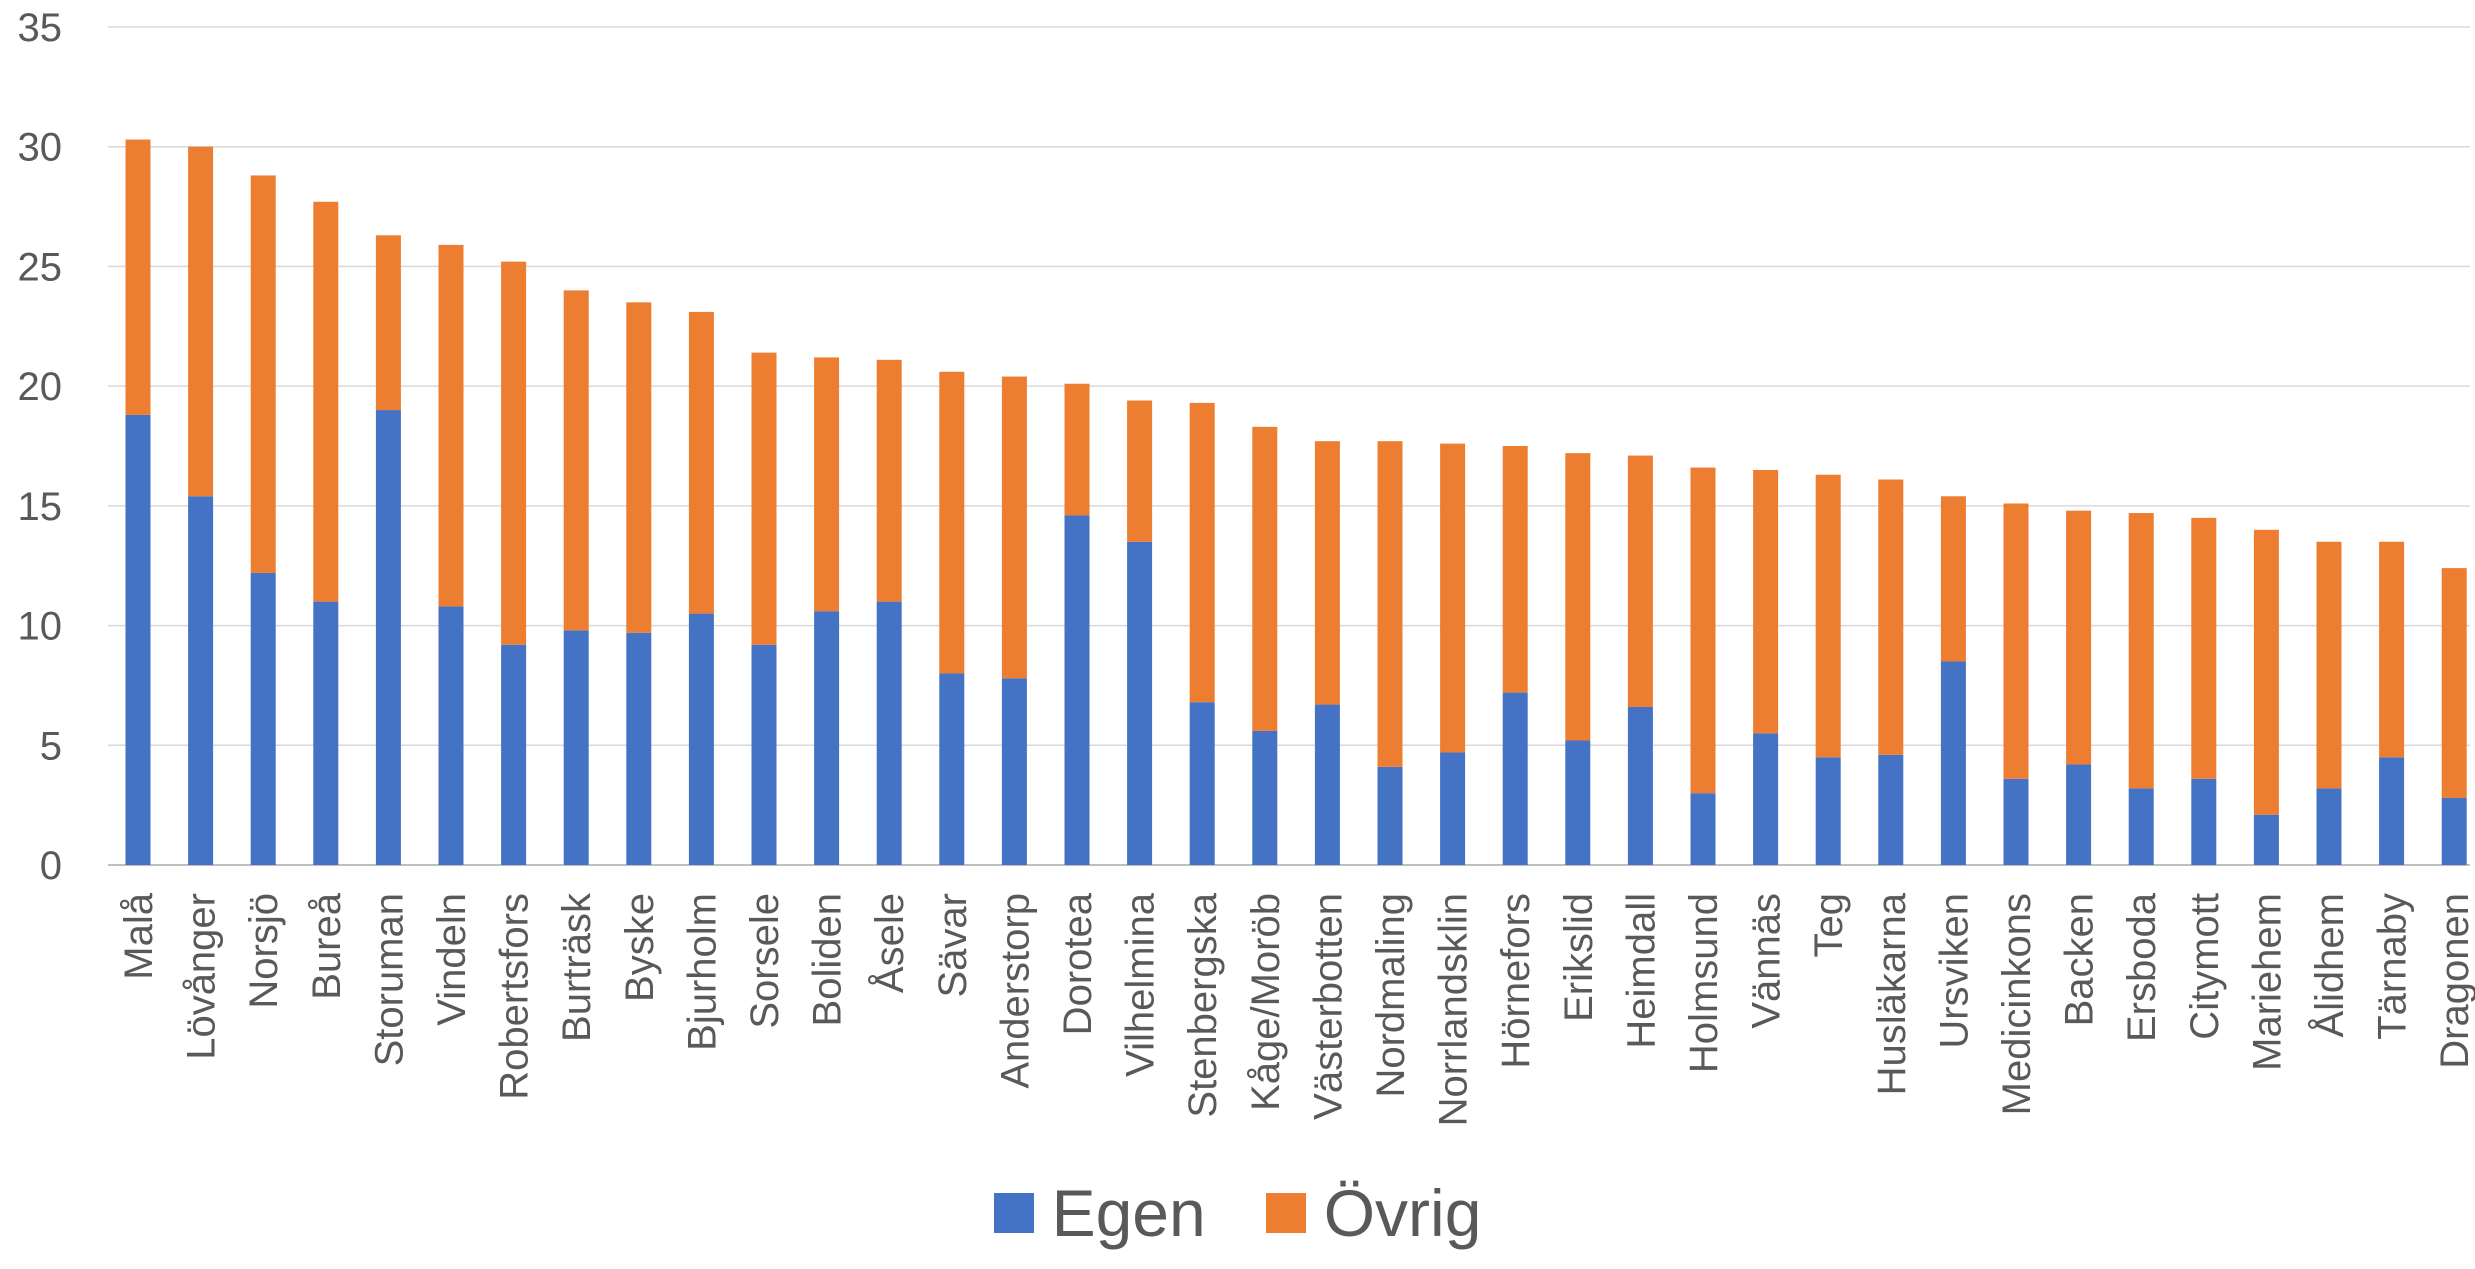 The image size is (2475, 1269). Describe the element at coordinates (1454, 1009) in the screenshot. I see `x-tick-label: Norrlandsklin` at that location.